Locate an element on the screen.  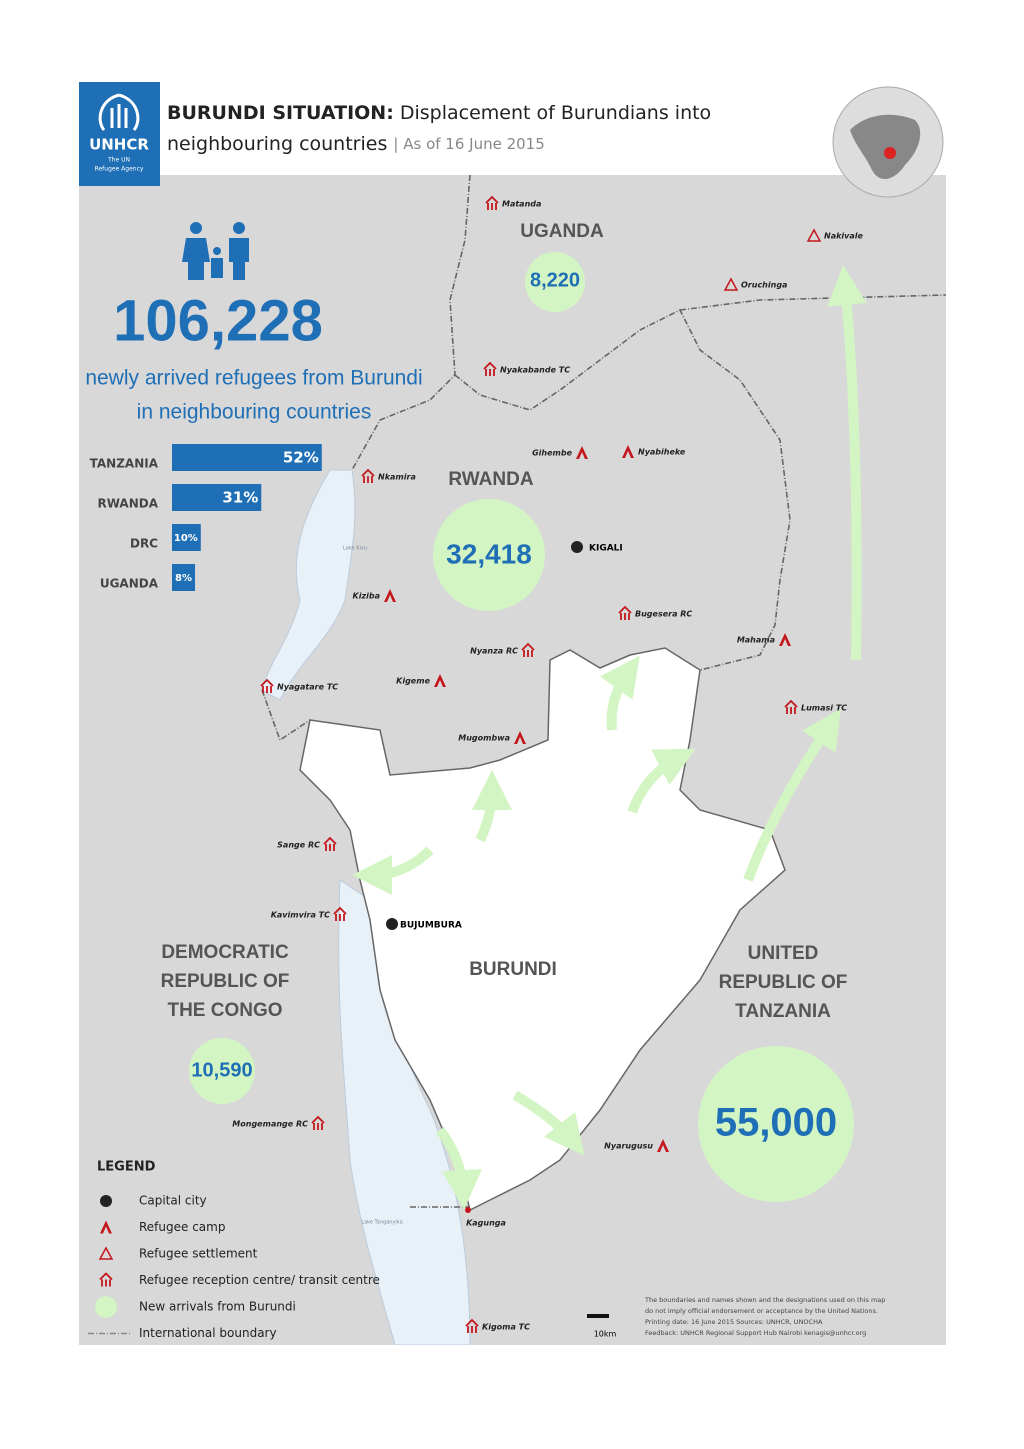
country-name: TANZANIA is located at coordinates (783, 1011).